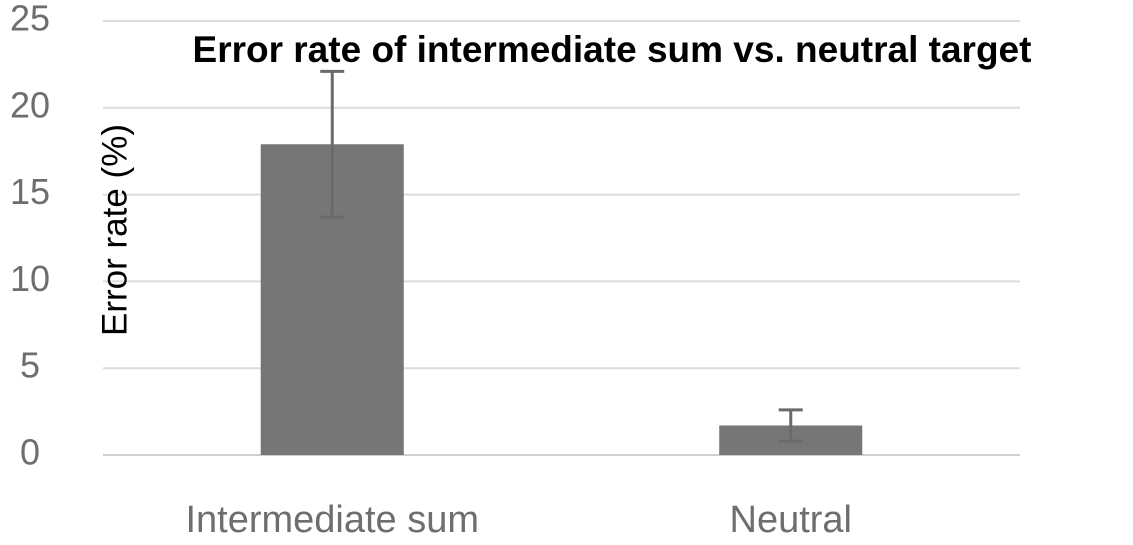  I want to click on y-tick-label: 25, so click(30, 19).